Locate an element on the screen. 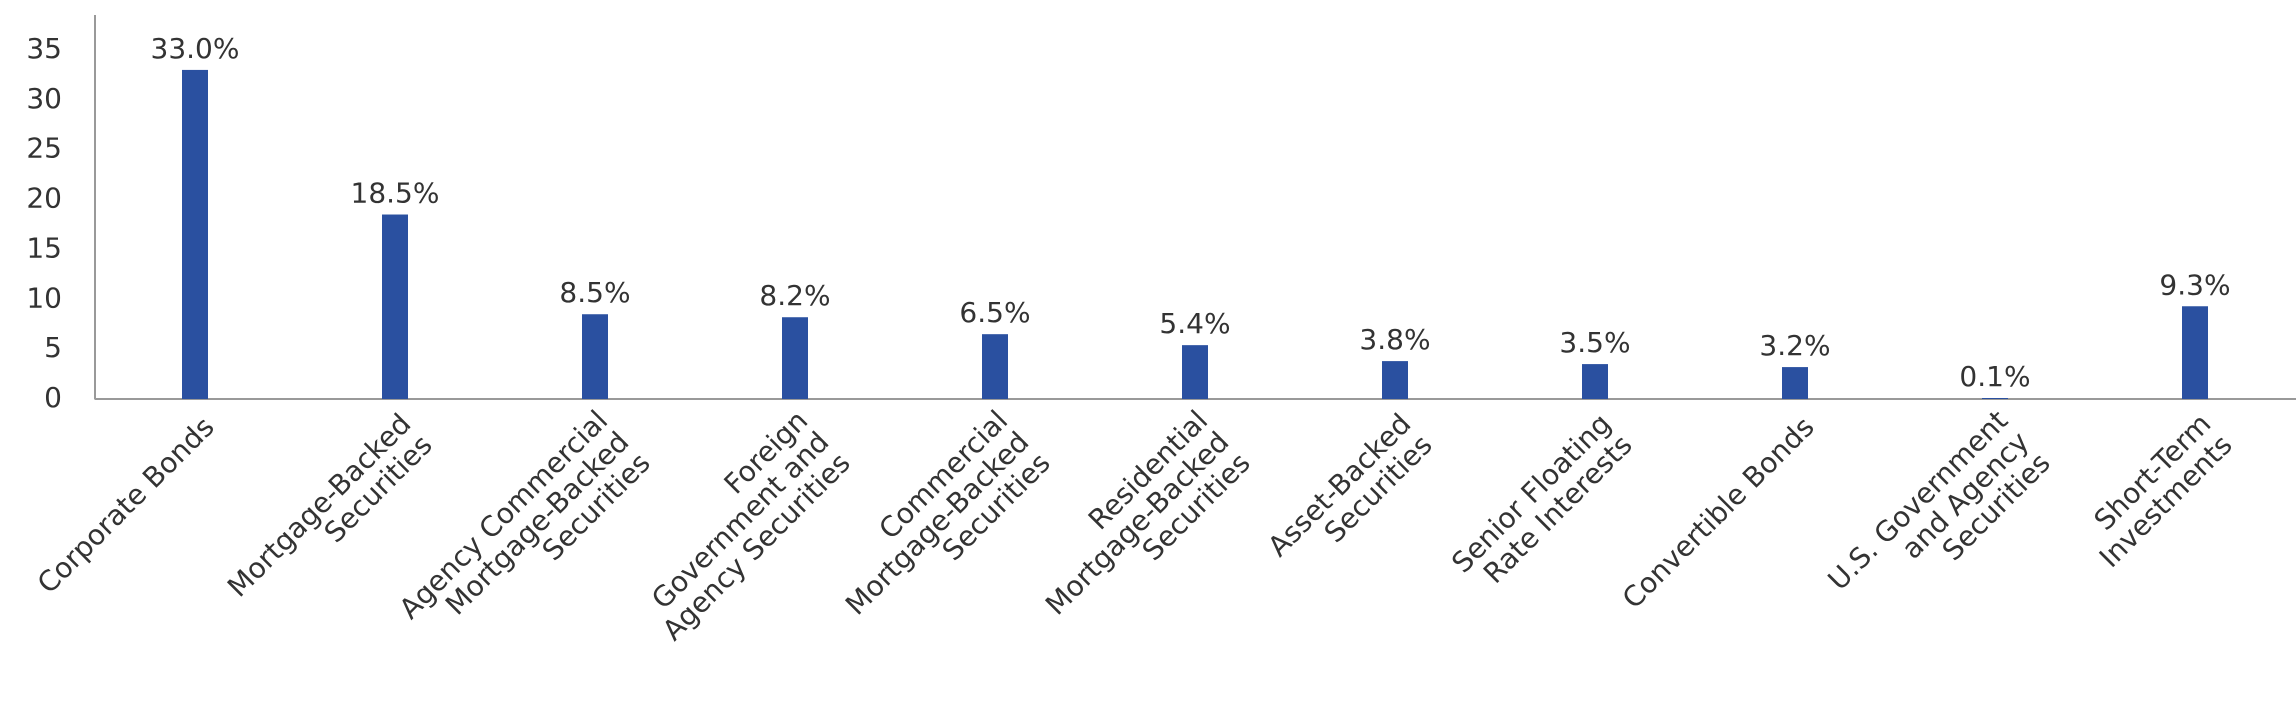  value-label: 9.3% is located at coordinates (2194, 284).